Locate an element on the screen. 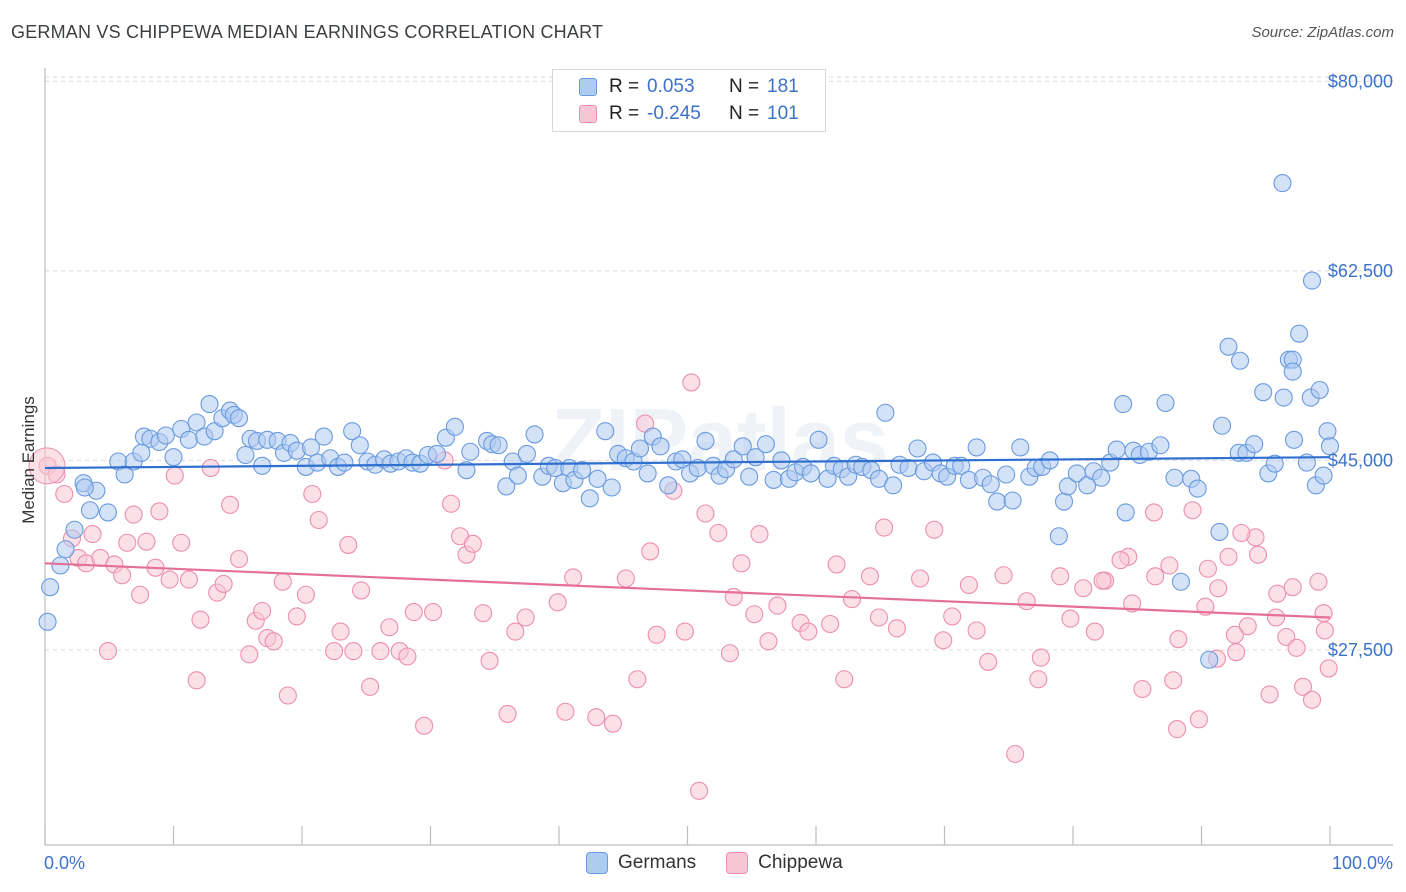 This screenshot has height=892, width=1406. series-legend: Germans Chippewa is located at coordinates (729, 863).